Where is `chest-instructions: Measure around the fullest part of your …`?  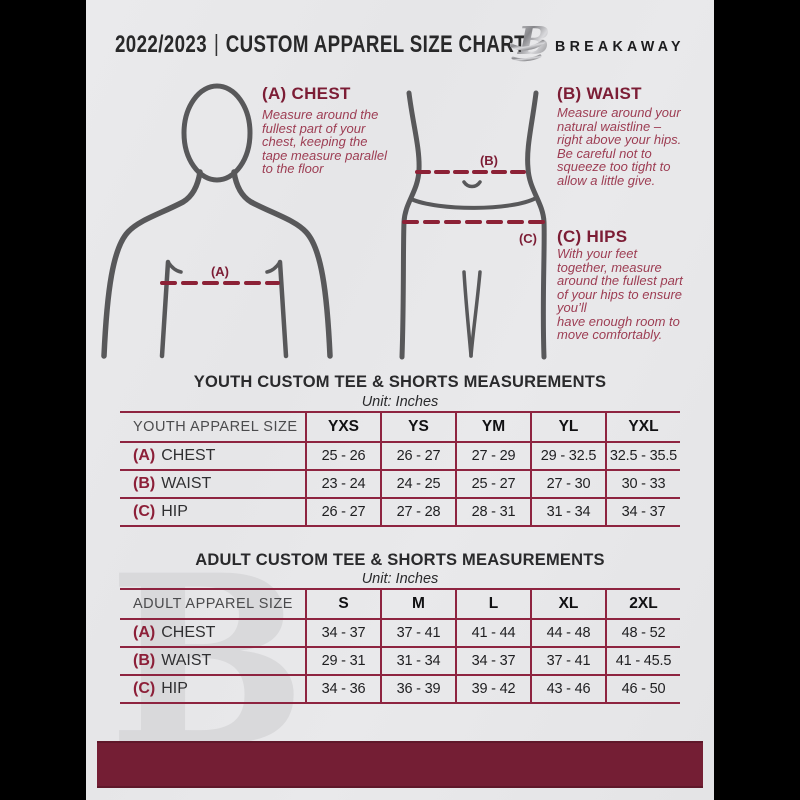
chest-instructions: Measure around the fullest part of your … is located at coordinates (325, 141).